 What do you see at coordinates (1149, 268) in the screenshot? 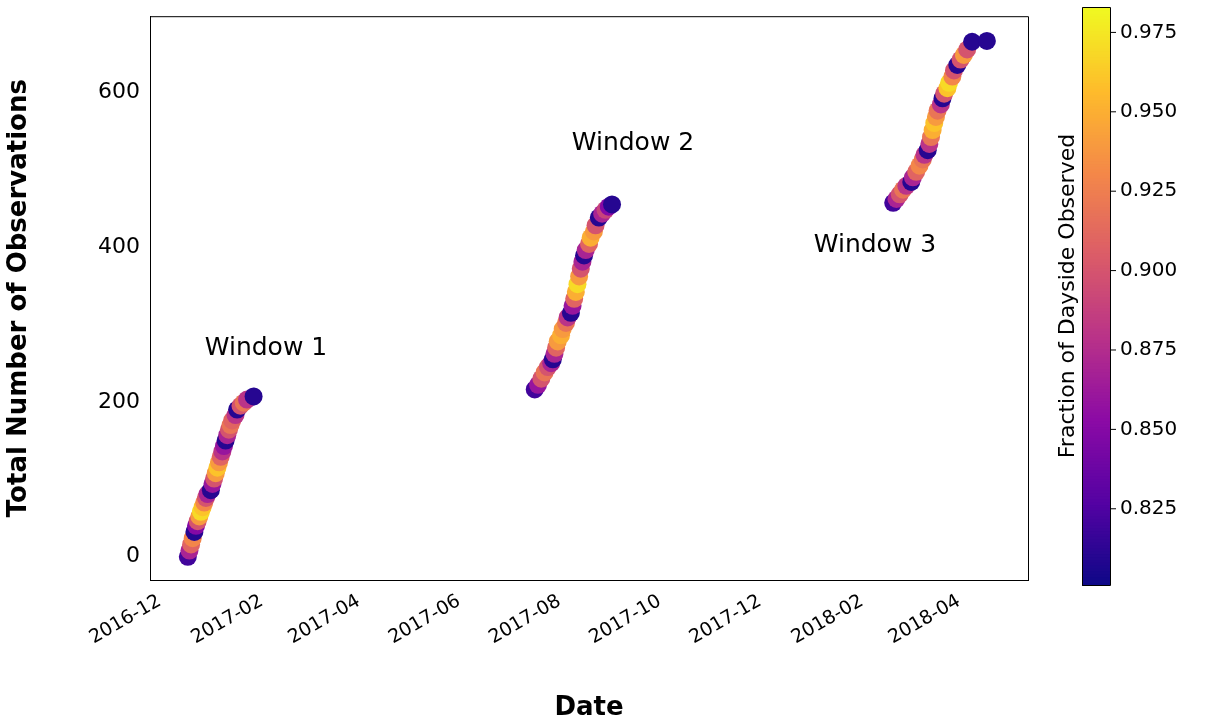
I see `color-bar-label: 0.900` at bounding box center [1149, 268].